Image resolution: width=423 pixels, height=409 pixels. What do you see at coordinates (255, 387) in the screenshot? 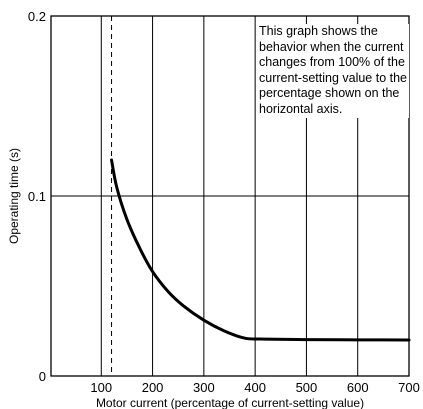
I see `x-tick-label-400: 400` at bounding box center [255, 387].